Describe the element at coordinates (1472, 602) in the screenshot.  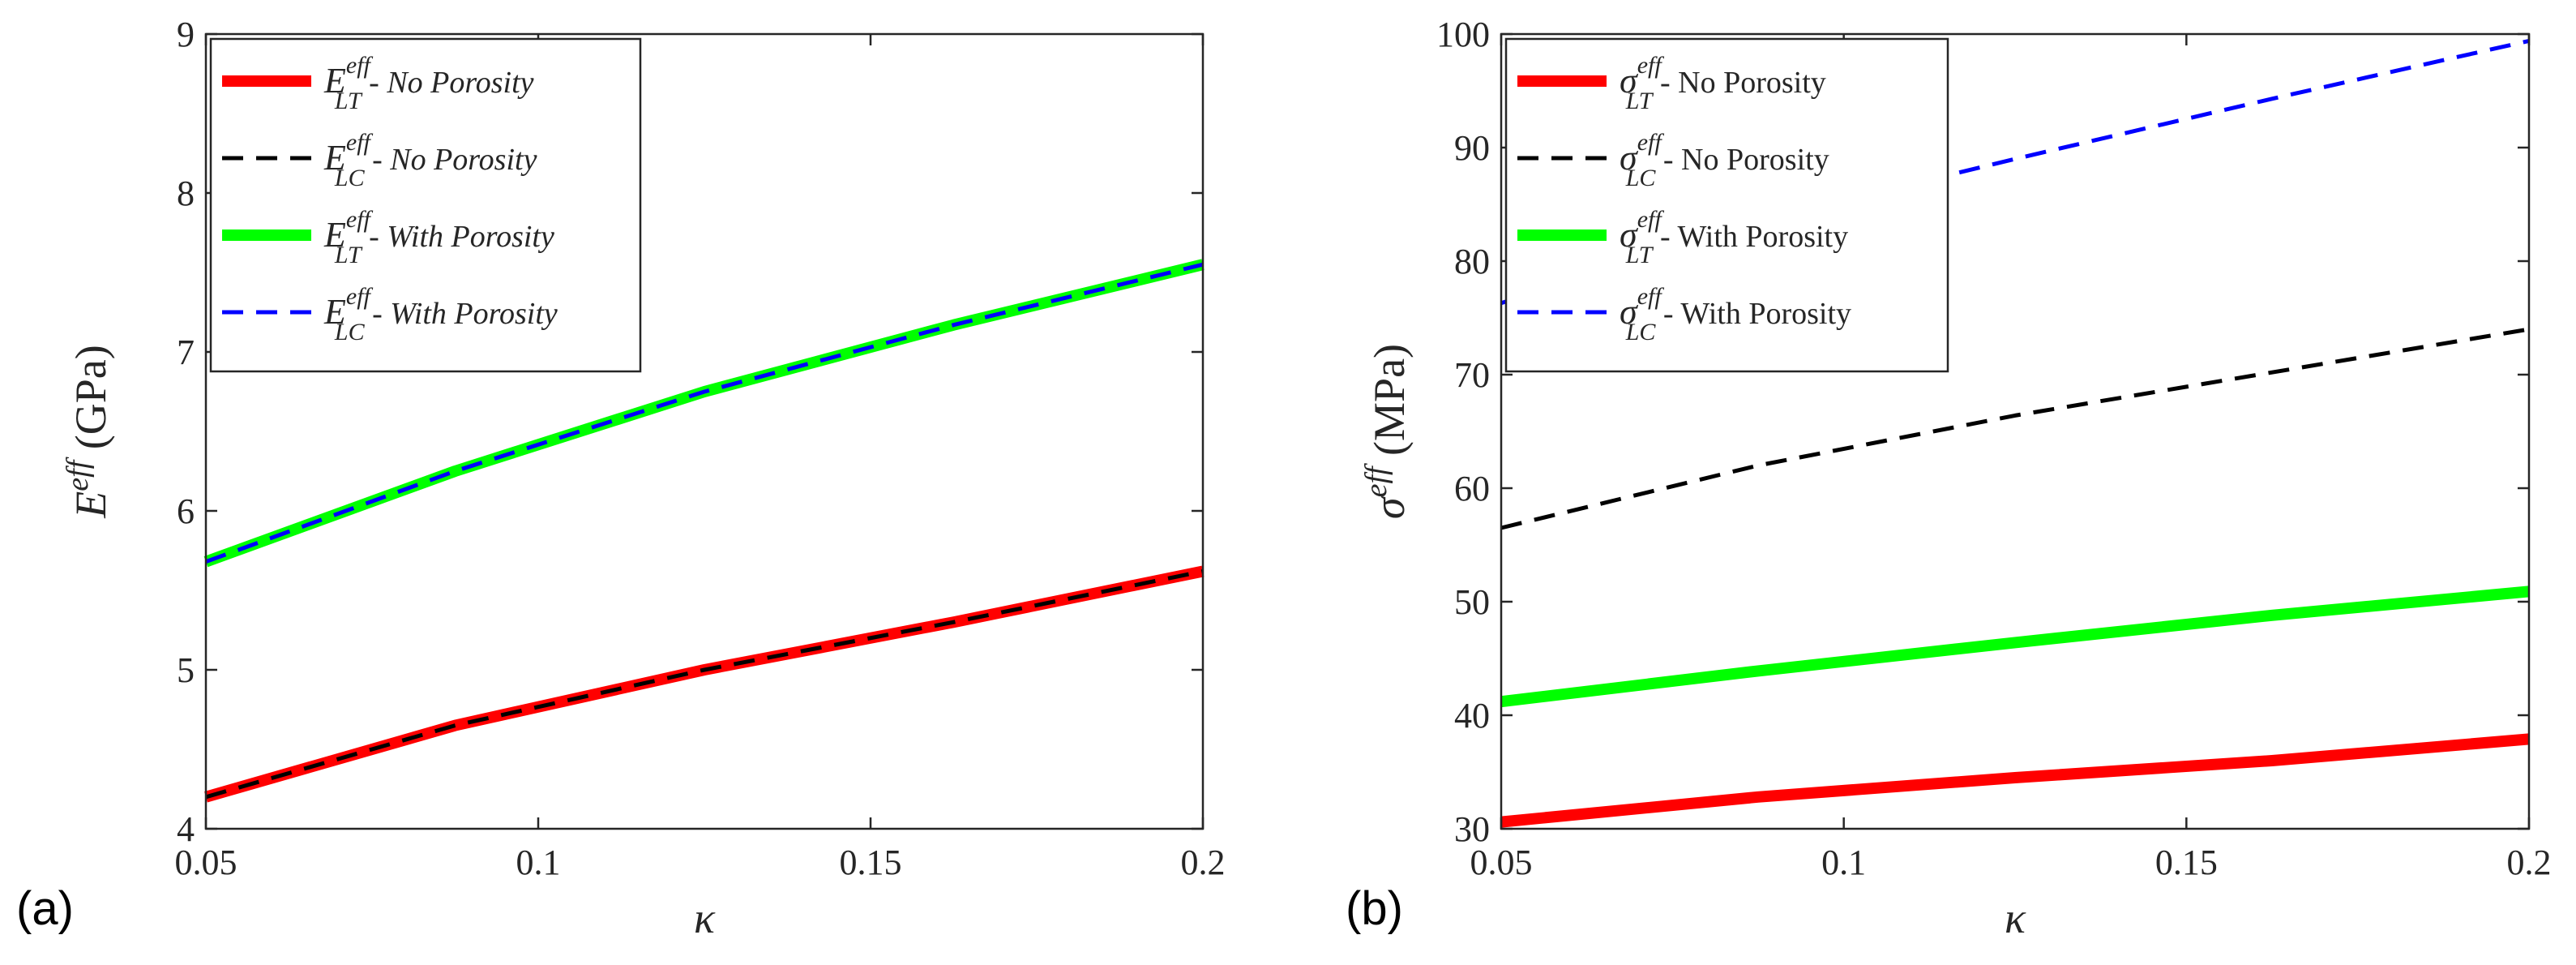
I see `y-tick-label: 50` at that location.